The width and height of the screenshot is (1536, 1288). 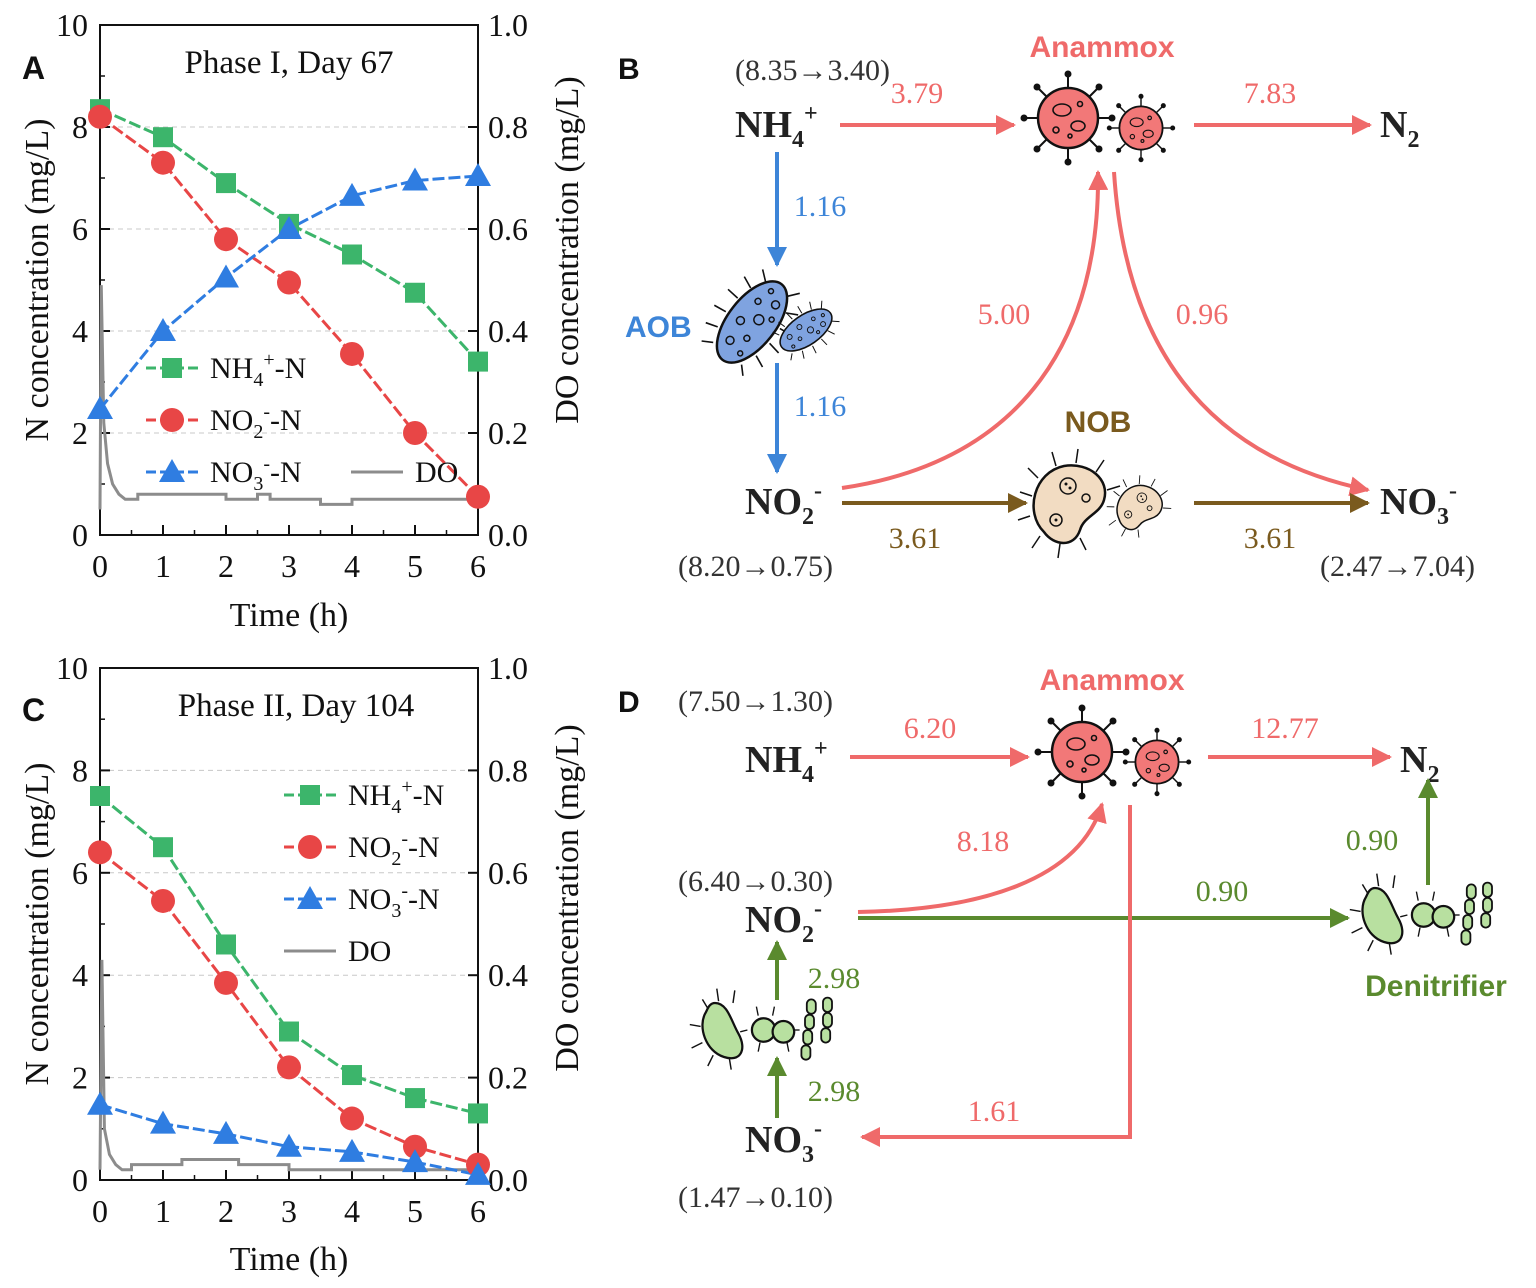 I want to click on arrow-anammox-to-no3, so click(x=1241, y=334).